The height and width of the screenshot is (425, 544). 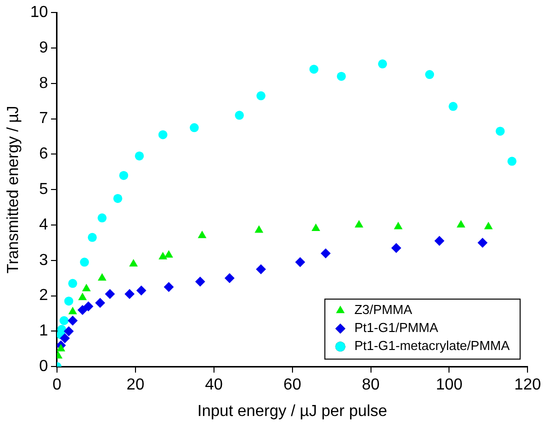 What do you see at coordinates (292, 411) in the screenshot?
I see `x-axis-title: Input energy / µJ per pulse` at bounding box center [292, 411].